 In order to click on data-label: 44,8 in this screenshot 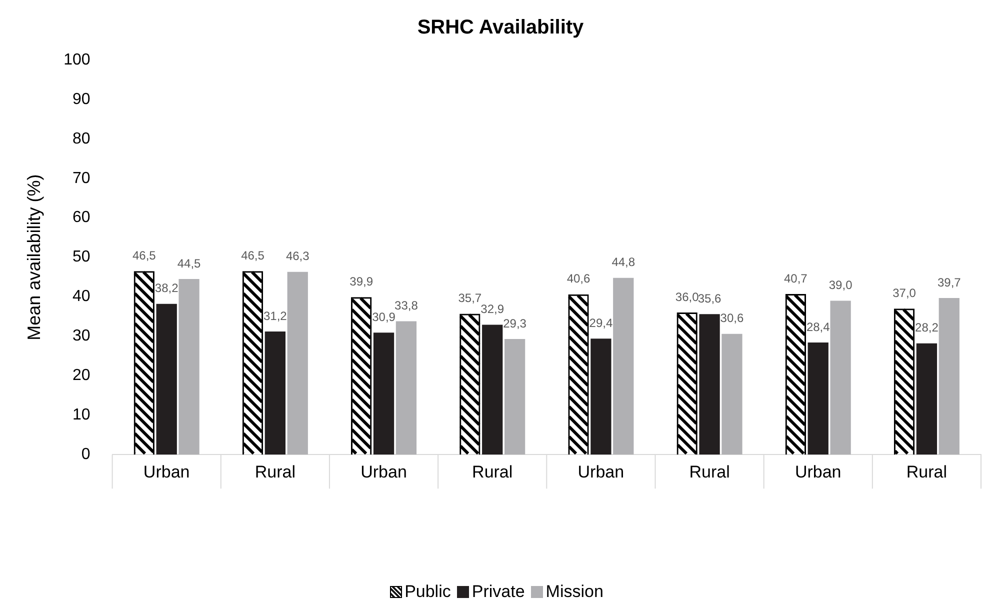, I will do `click(624, 262)`.